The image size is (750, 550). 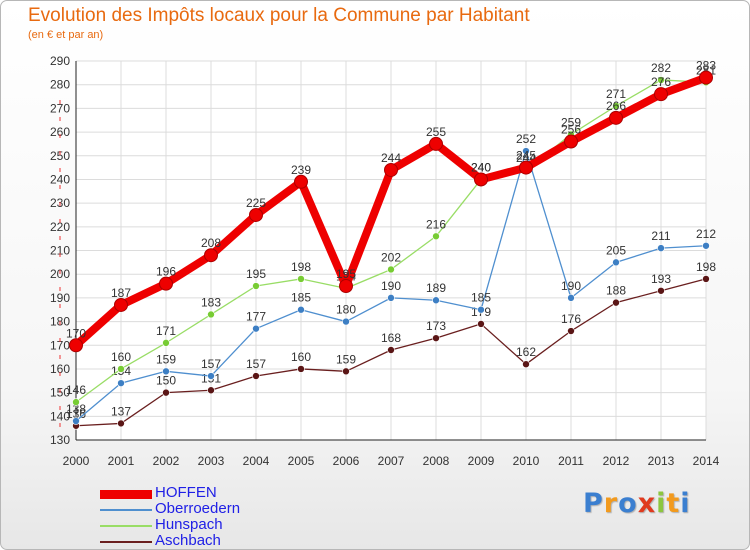 What do you see at coordinates (616, 461) in the screenshot?
I see `x-tick-label: 2012` at bounding box center [616, 461].